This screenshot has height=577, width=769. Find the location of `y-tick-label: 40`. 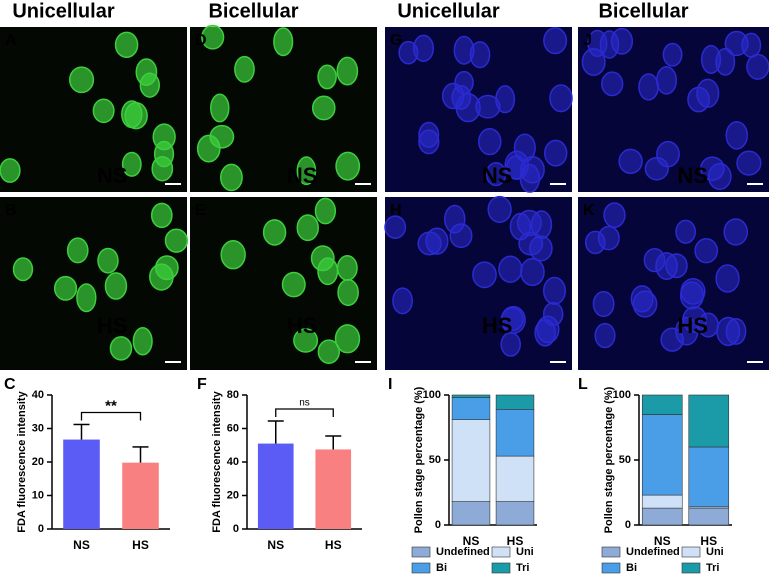

y-tick-label: 40 is located at coordinates (233, 462).